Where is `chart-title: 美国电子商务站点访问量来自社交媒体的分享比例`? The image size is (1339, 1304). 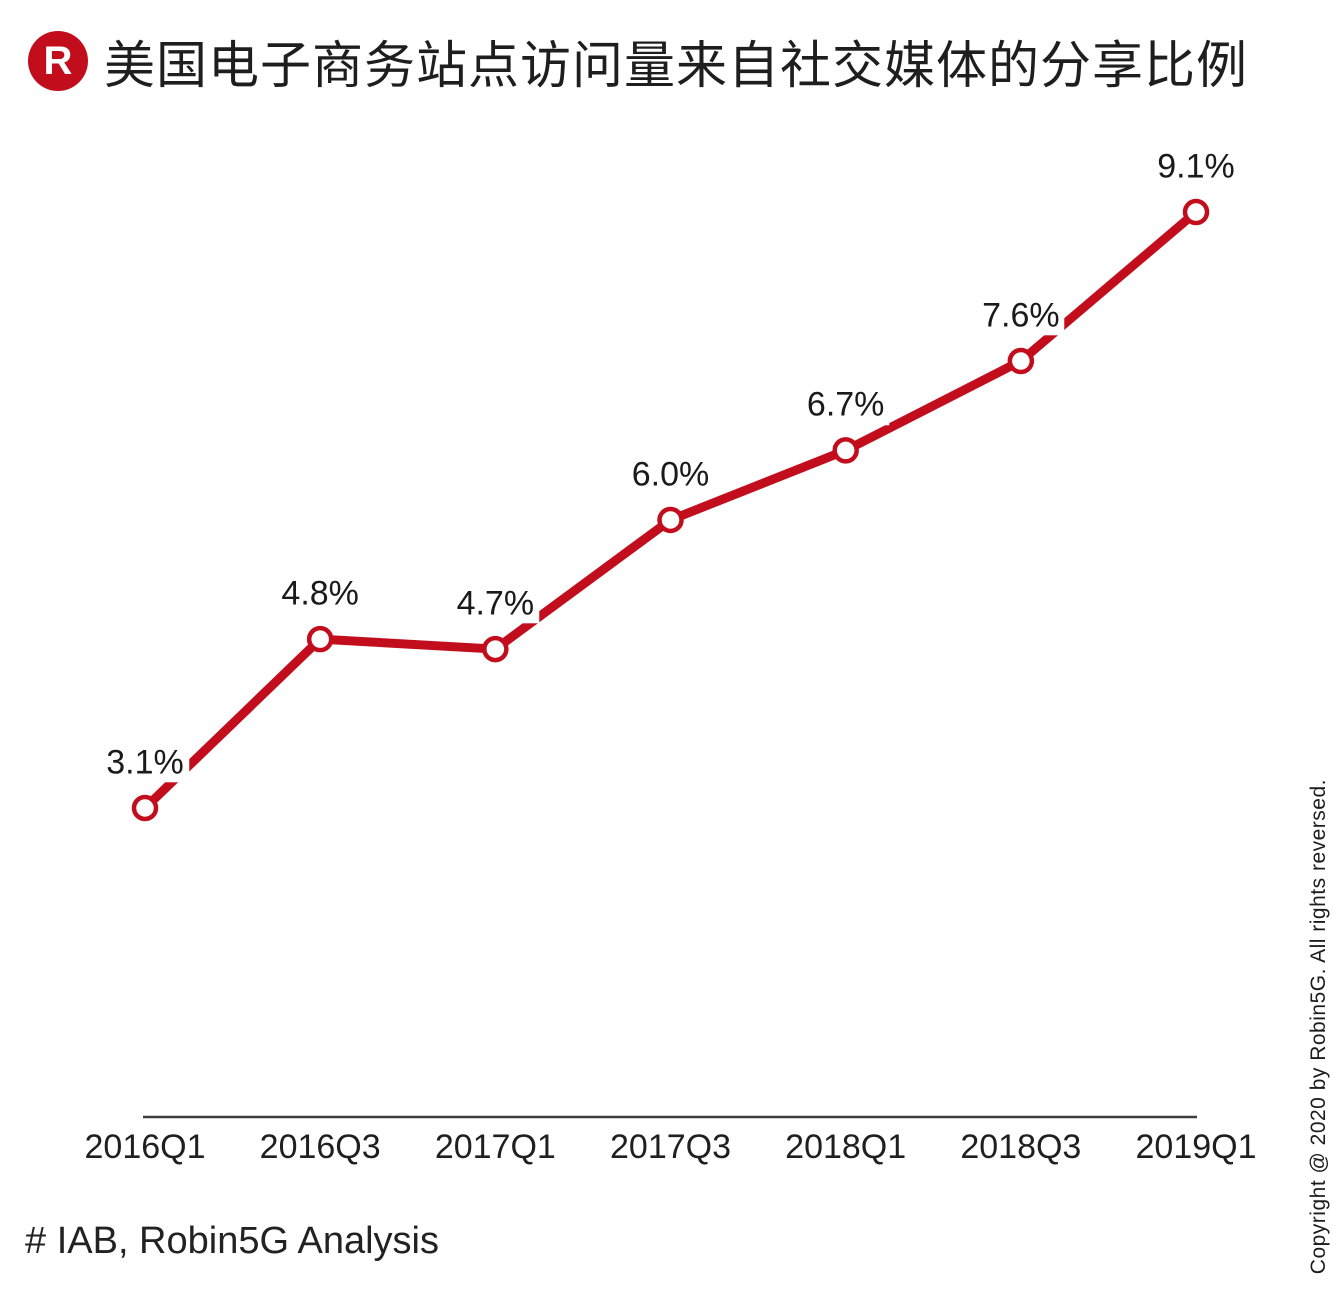
chart-title: 美国电子商务站点访问量来自社交媒体的分享比例 is located at coordinates (676, 65).